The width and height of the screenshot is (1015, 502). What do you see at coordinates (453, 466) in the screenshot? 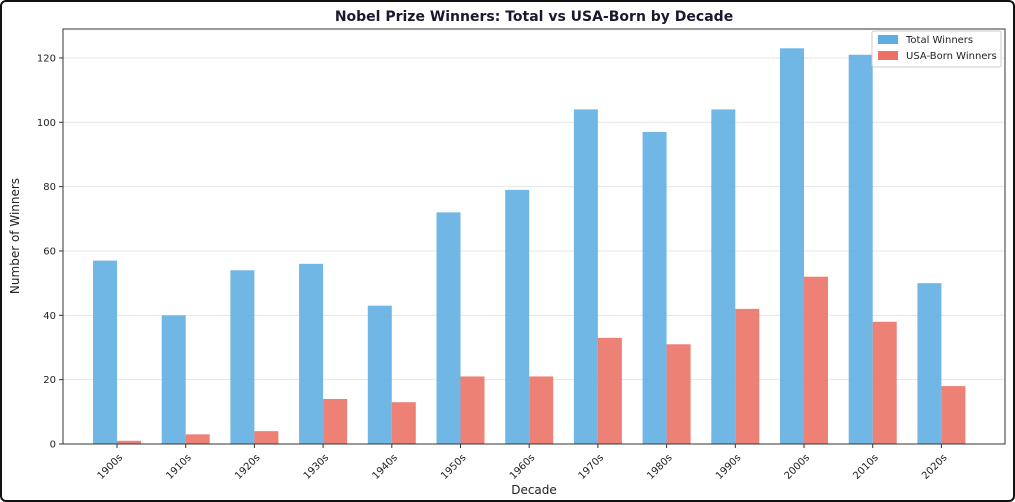
I see `x-tick-label: 1950s` at bounding box center [453, 466].